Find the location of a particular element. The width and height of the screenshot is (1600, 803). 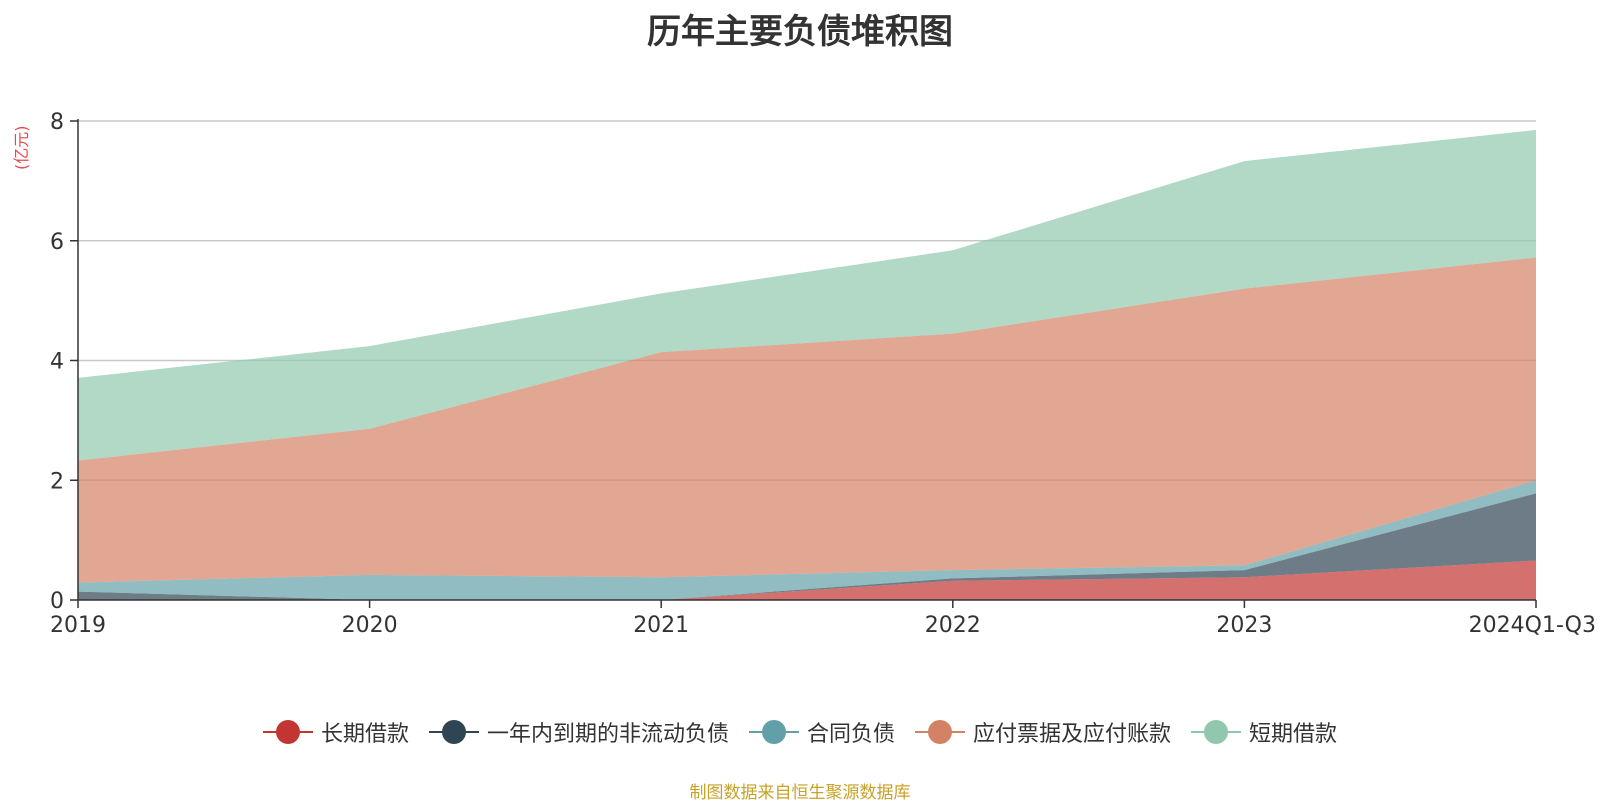

y-tick-label: 2 is located at coordinates (57, 481).